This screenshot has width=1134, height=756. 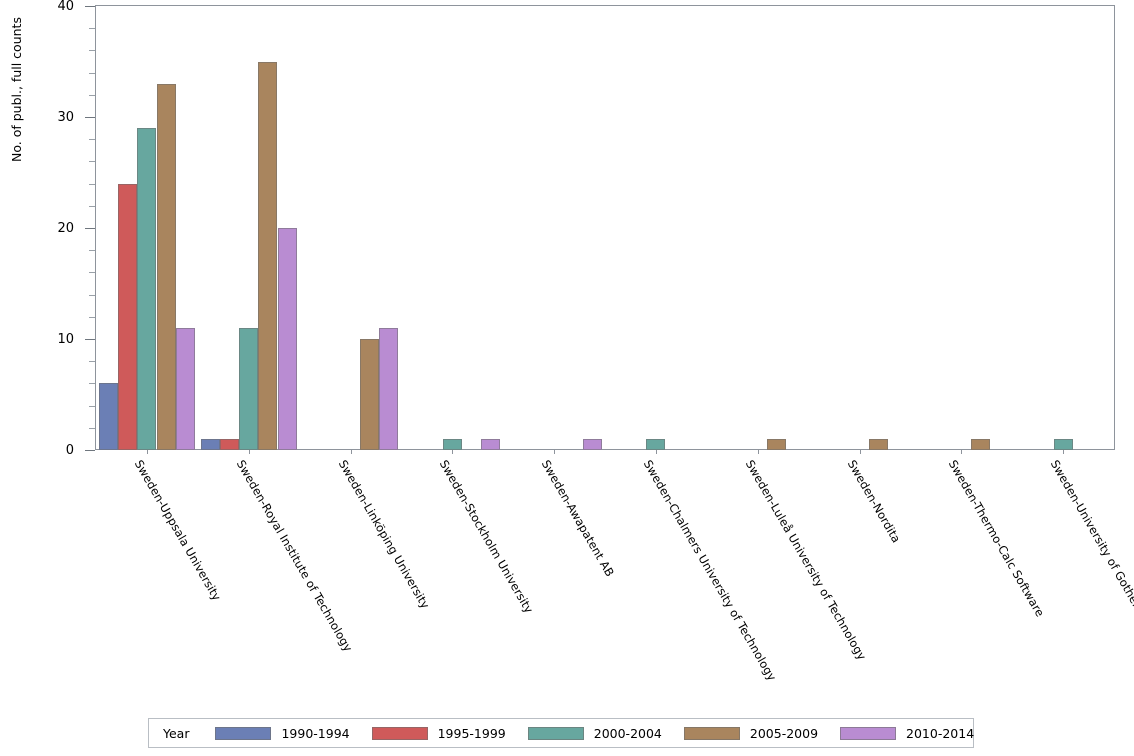 I want to click on legend-title: Year, so click(x=176, y=733).